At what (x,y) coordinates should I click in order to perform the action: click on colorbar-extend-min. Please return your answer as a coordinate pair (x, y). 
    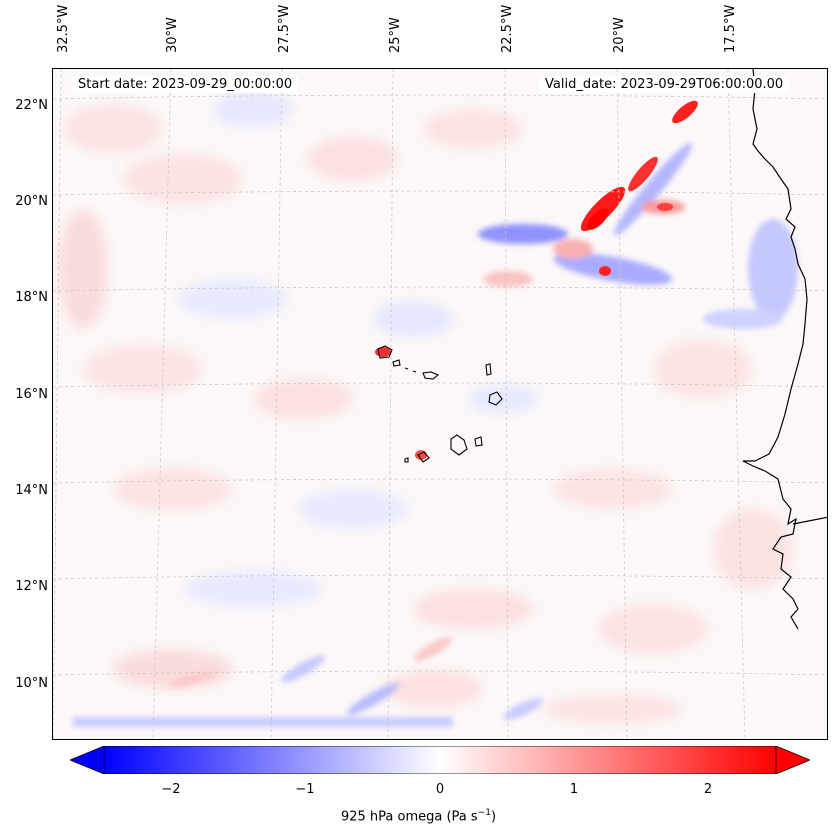
    Looking at the image, I should click on (87, 760).